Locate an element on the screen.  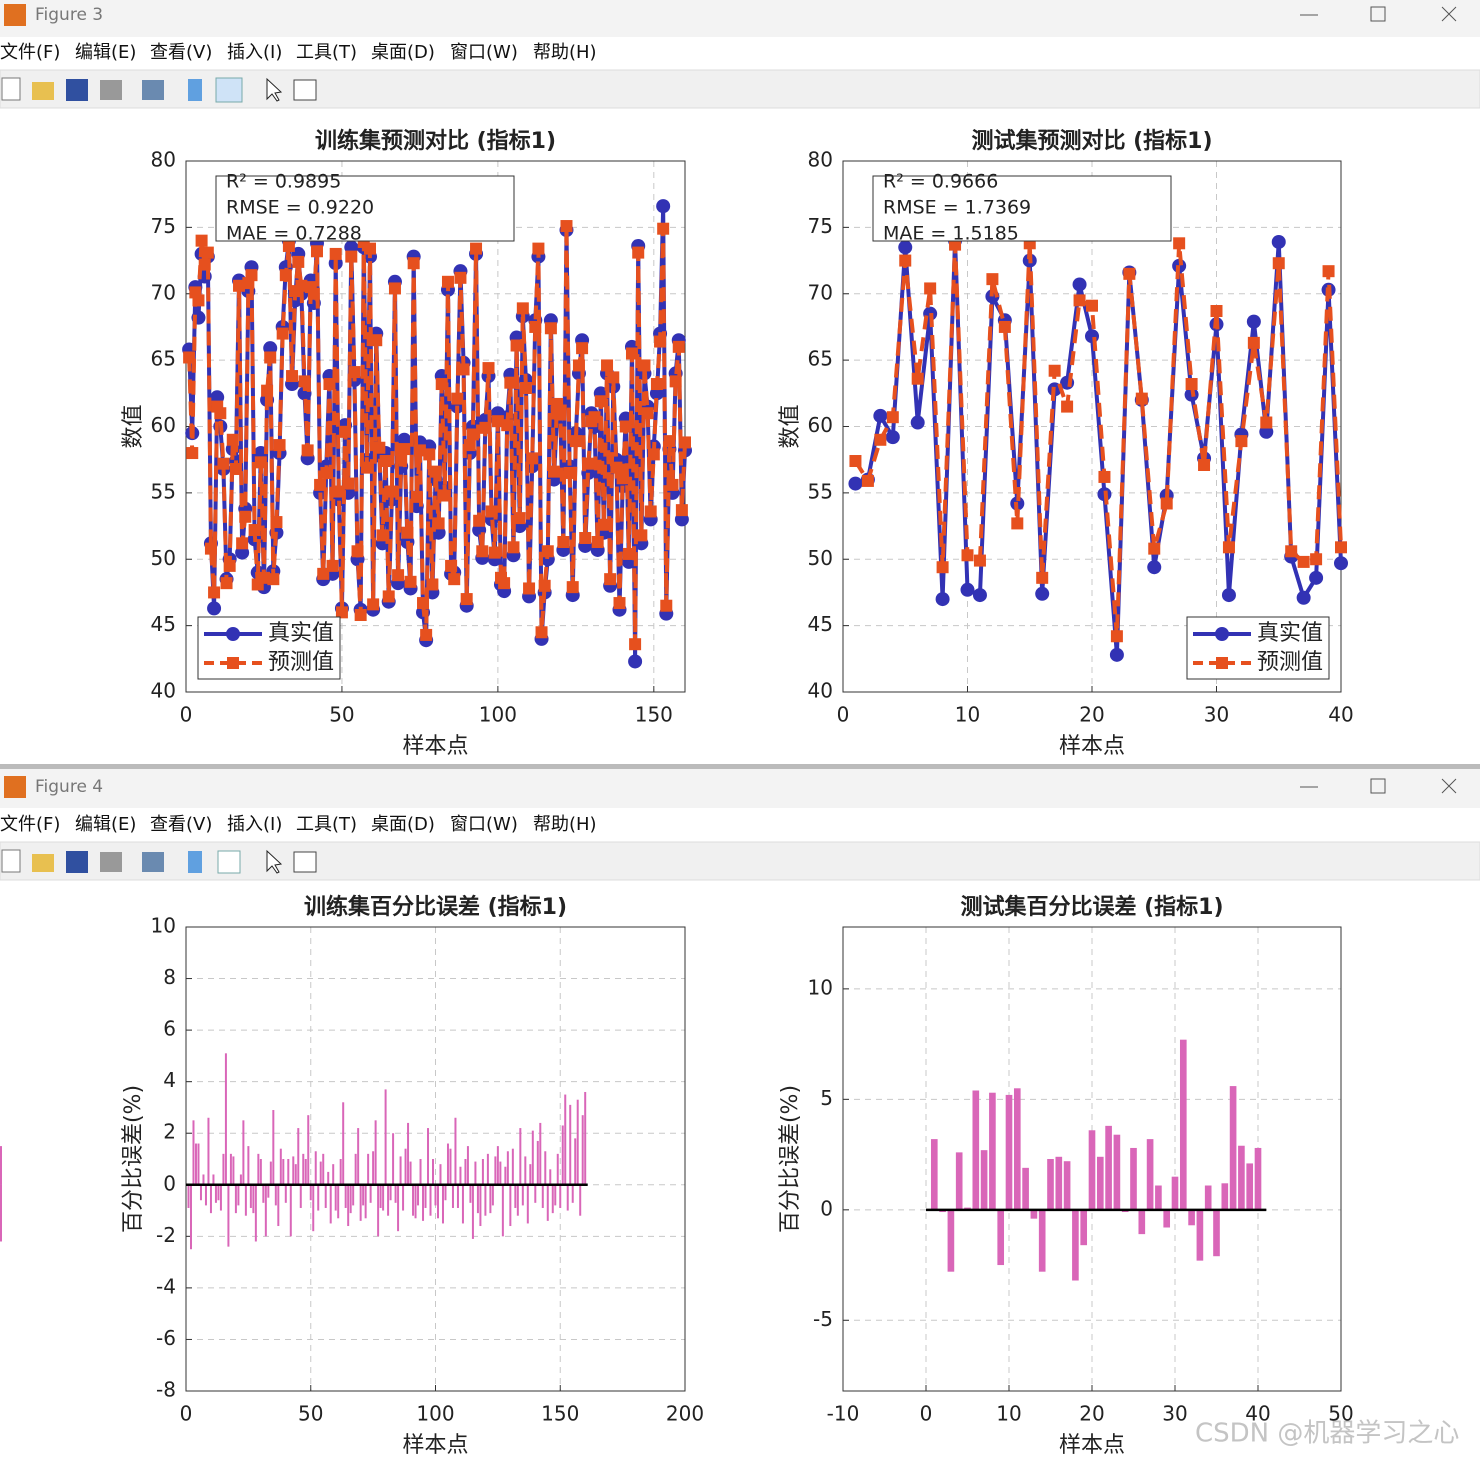
y-axis-label: 数值 is located at coordinates (790, 426).